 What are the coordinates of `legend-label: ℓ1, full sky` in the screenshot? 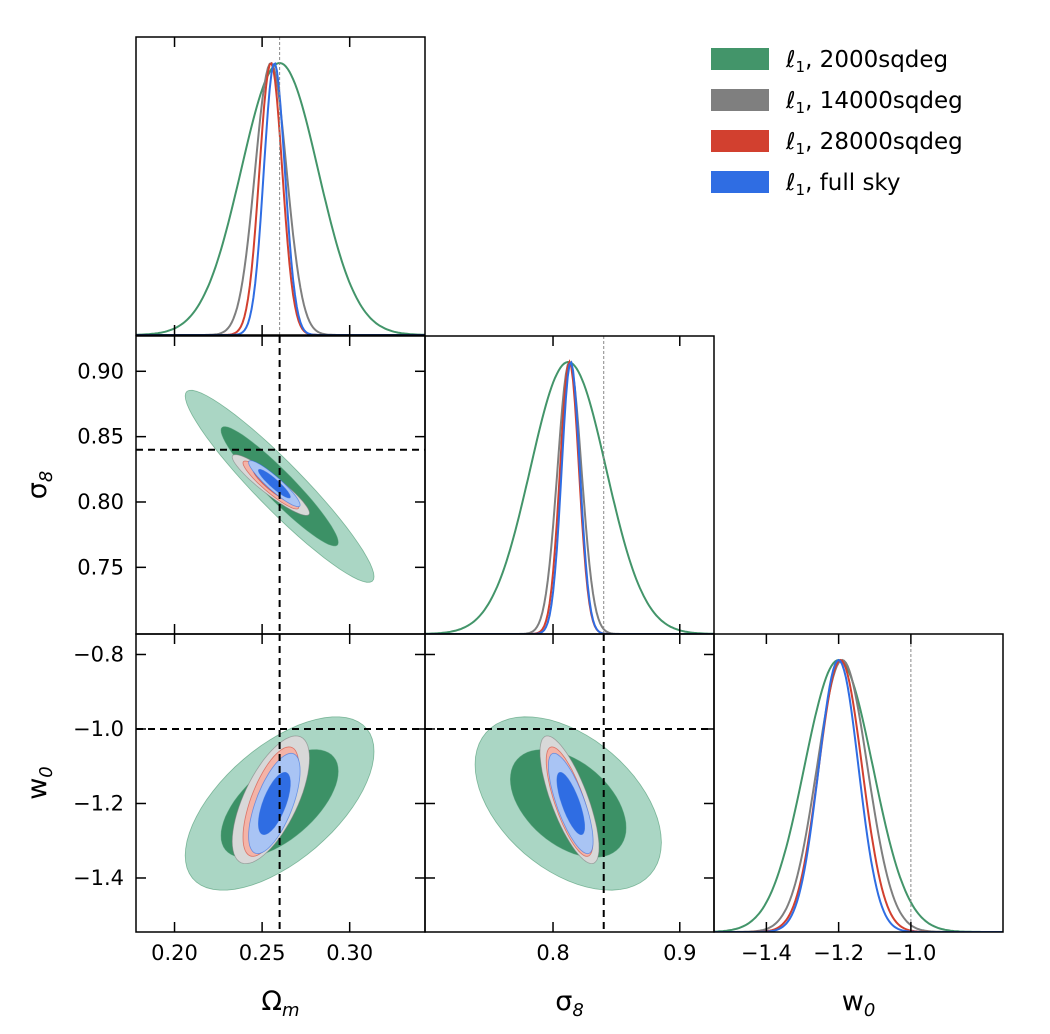 It's located at (843, 184).